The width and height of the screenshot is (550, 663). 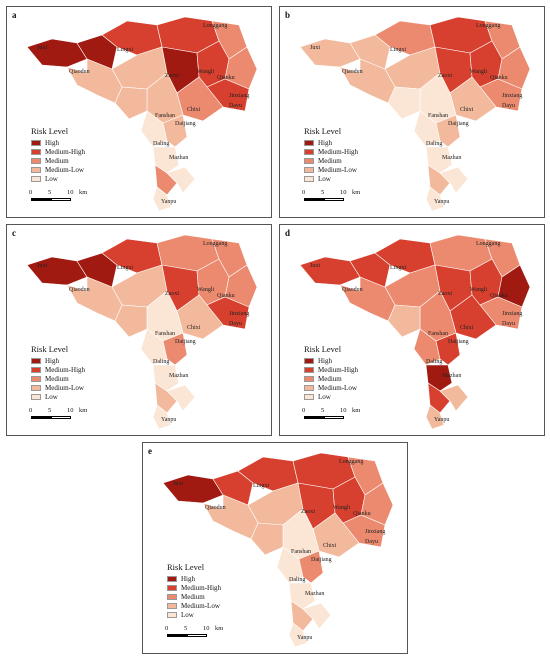 I want to click on scale-tick-5: 5, so click(x=323, y=410).